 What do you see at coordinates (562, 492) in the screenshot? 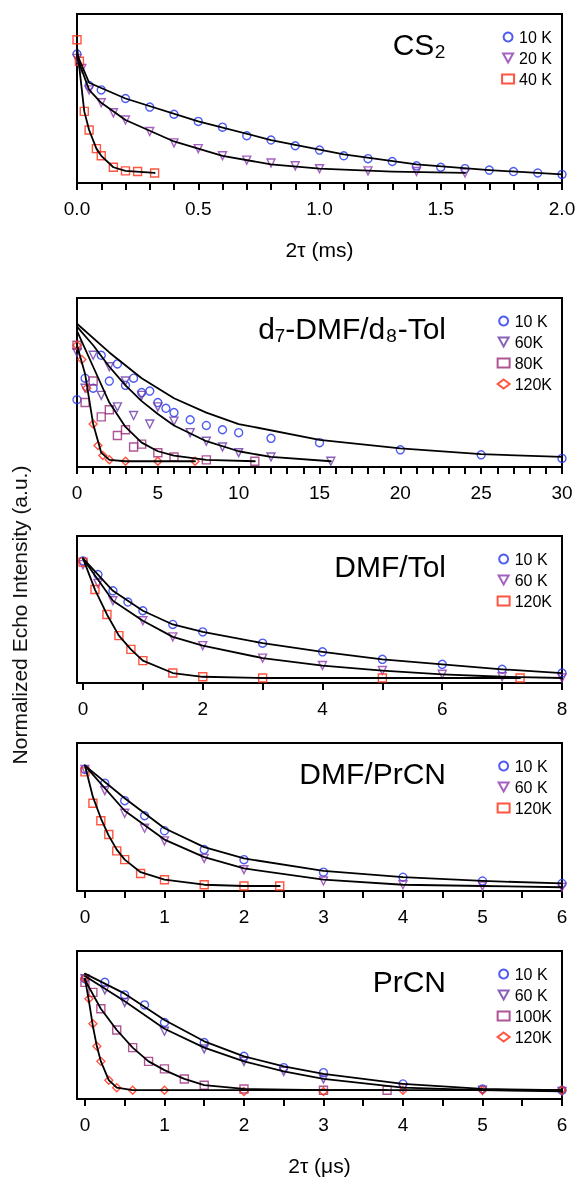
I see `x-tick-label: 30` at bounding box center [562, 492].